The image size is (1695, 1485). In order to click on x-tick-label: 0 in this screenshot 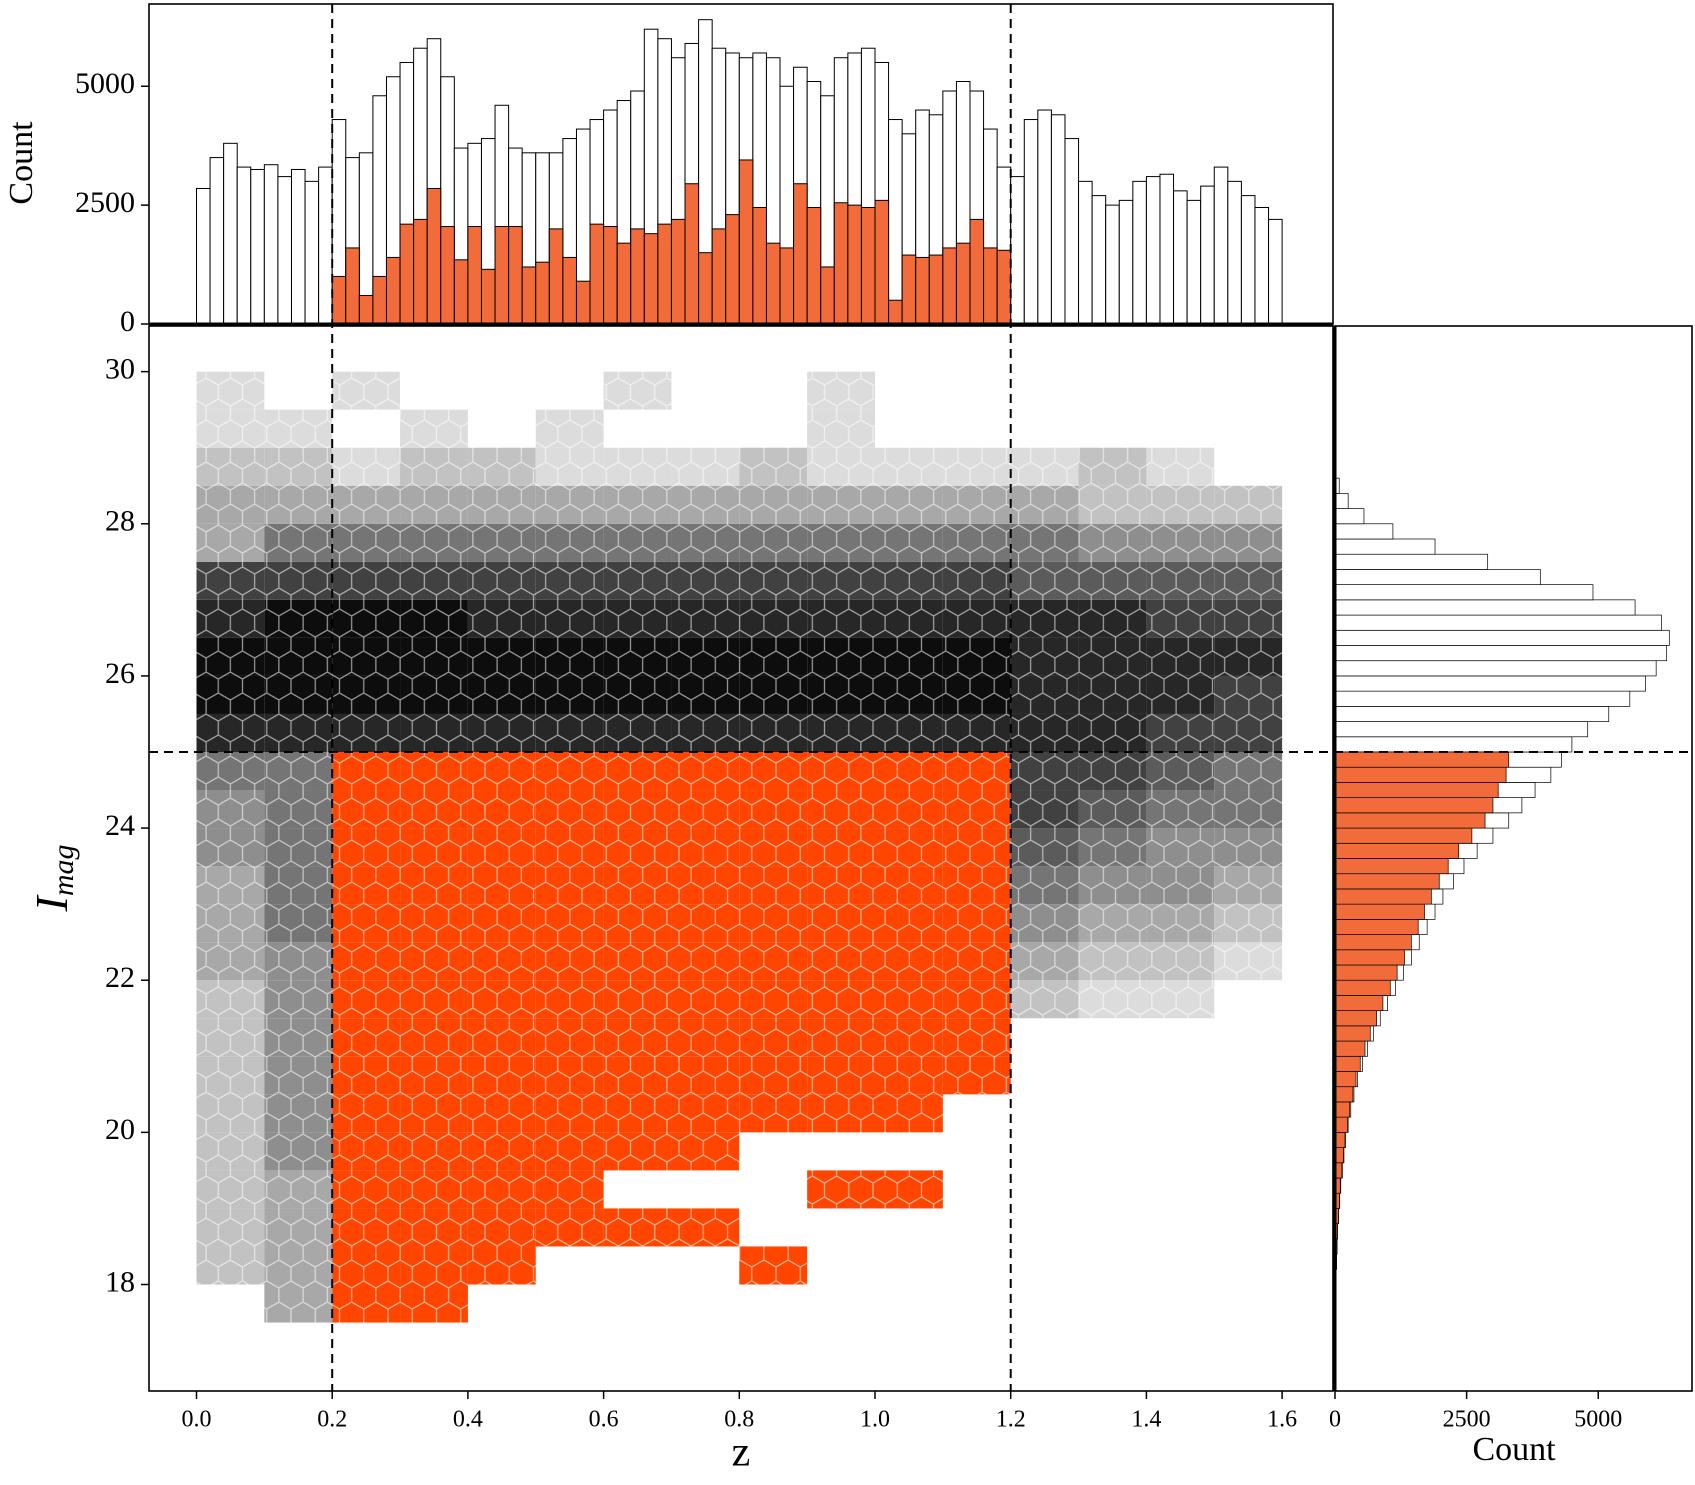, I will do `click(1335, 1420)`.